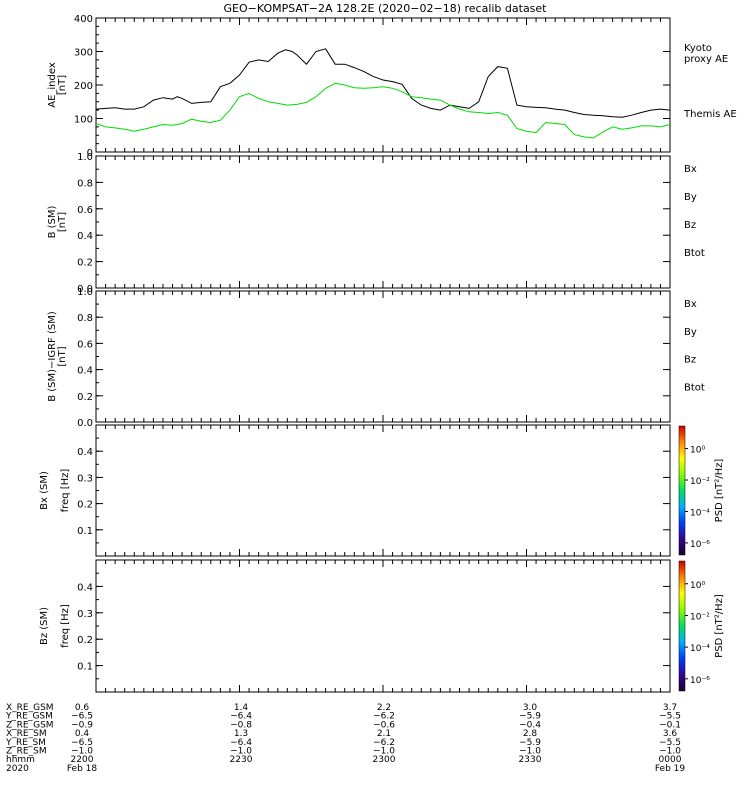 This screenshot has height=800, width=750. I want to click on series-line-themis-ae, so click(383, 83).